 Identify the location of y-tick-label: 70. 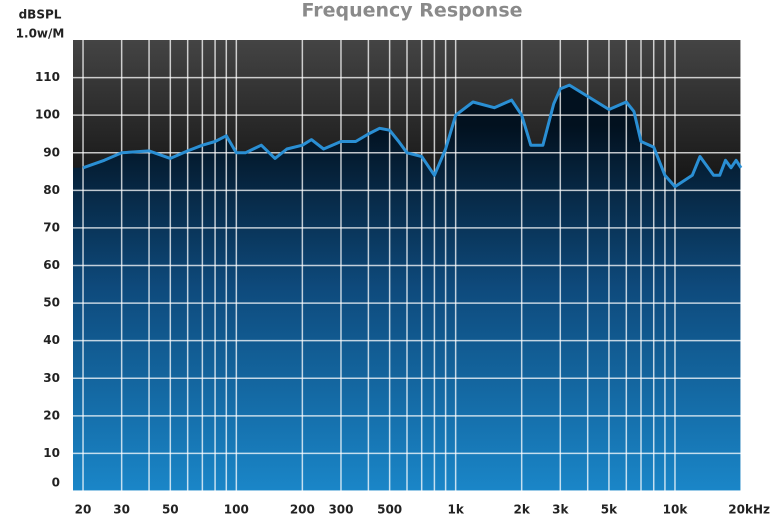
(51, 227).